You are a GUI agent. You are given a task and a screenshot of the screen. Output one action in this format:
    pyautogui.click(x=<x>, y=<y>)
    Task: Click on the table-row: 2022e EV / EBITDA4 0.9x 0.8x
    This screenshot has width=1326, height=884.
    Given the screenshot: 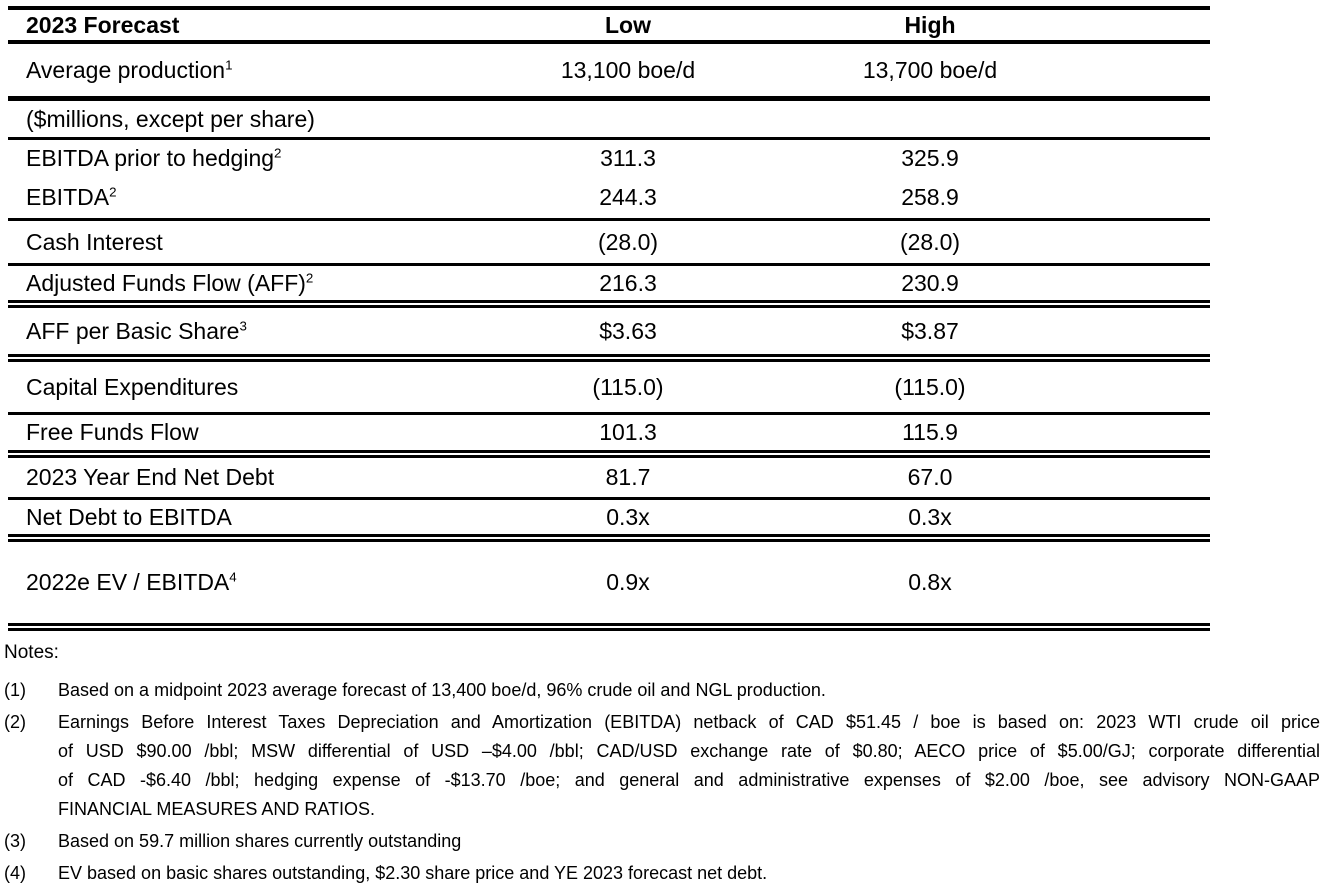 What is the action you would take?
    pyautogui.click(x=609, y=586)
    